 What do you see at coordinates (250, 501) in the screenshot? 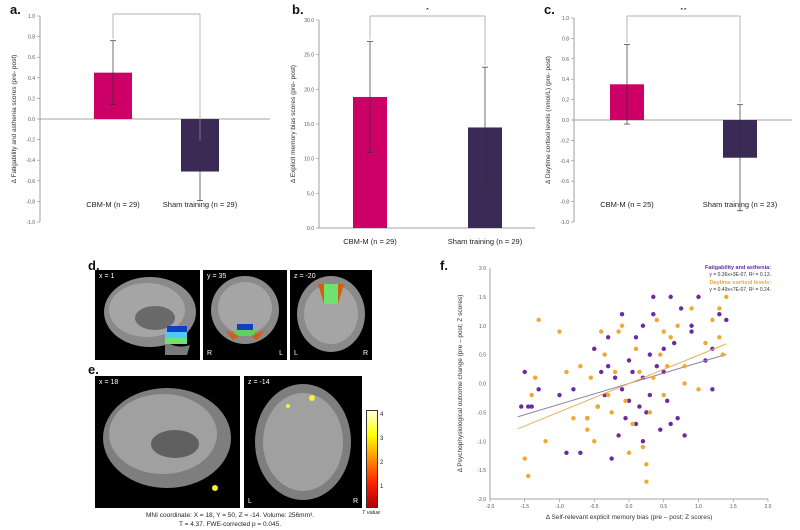
I see `brain-e-orient-left: L` at bounding box center [250, 501].